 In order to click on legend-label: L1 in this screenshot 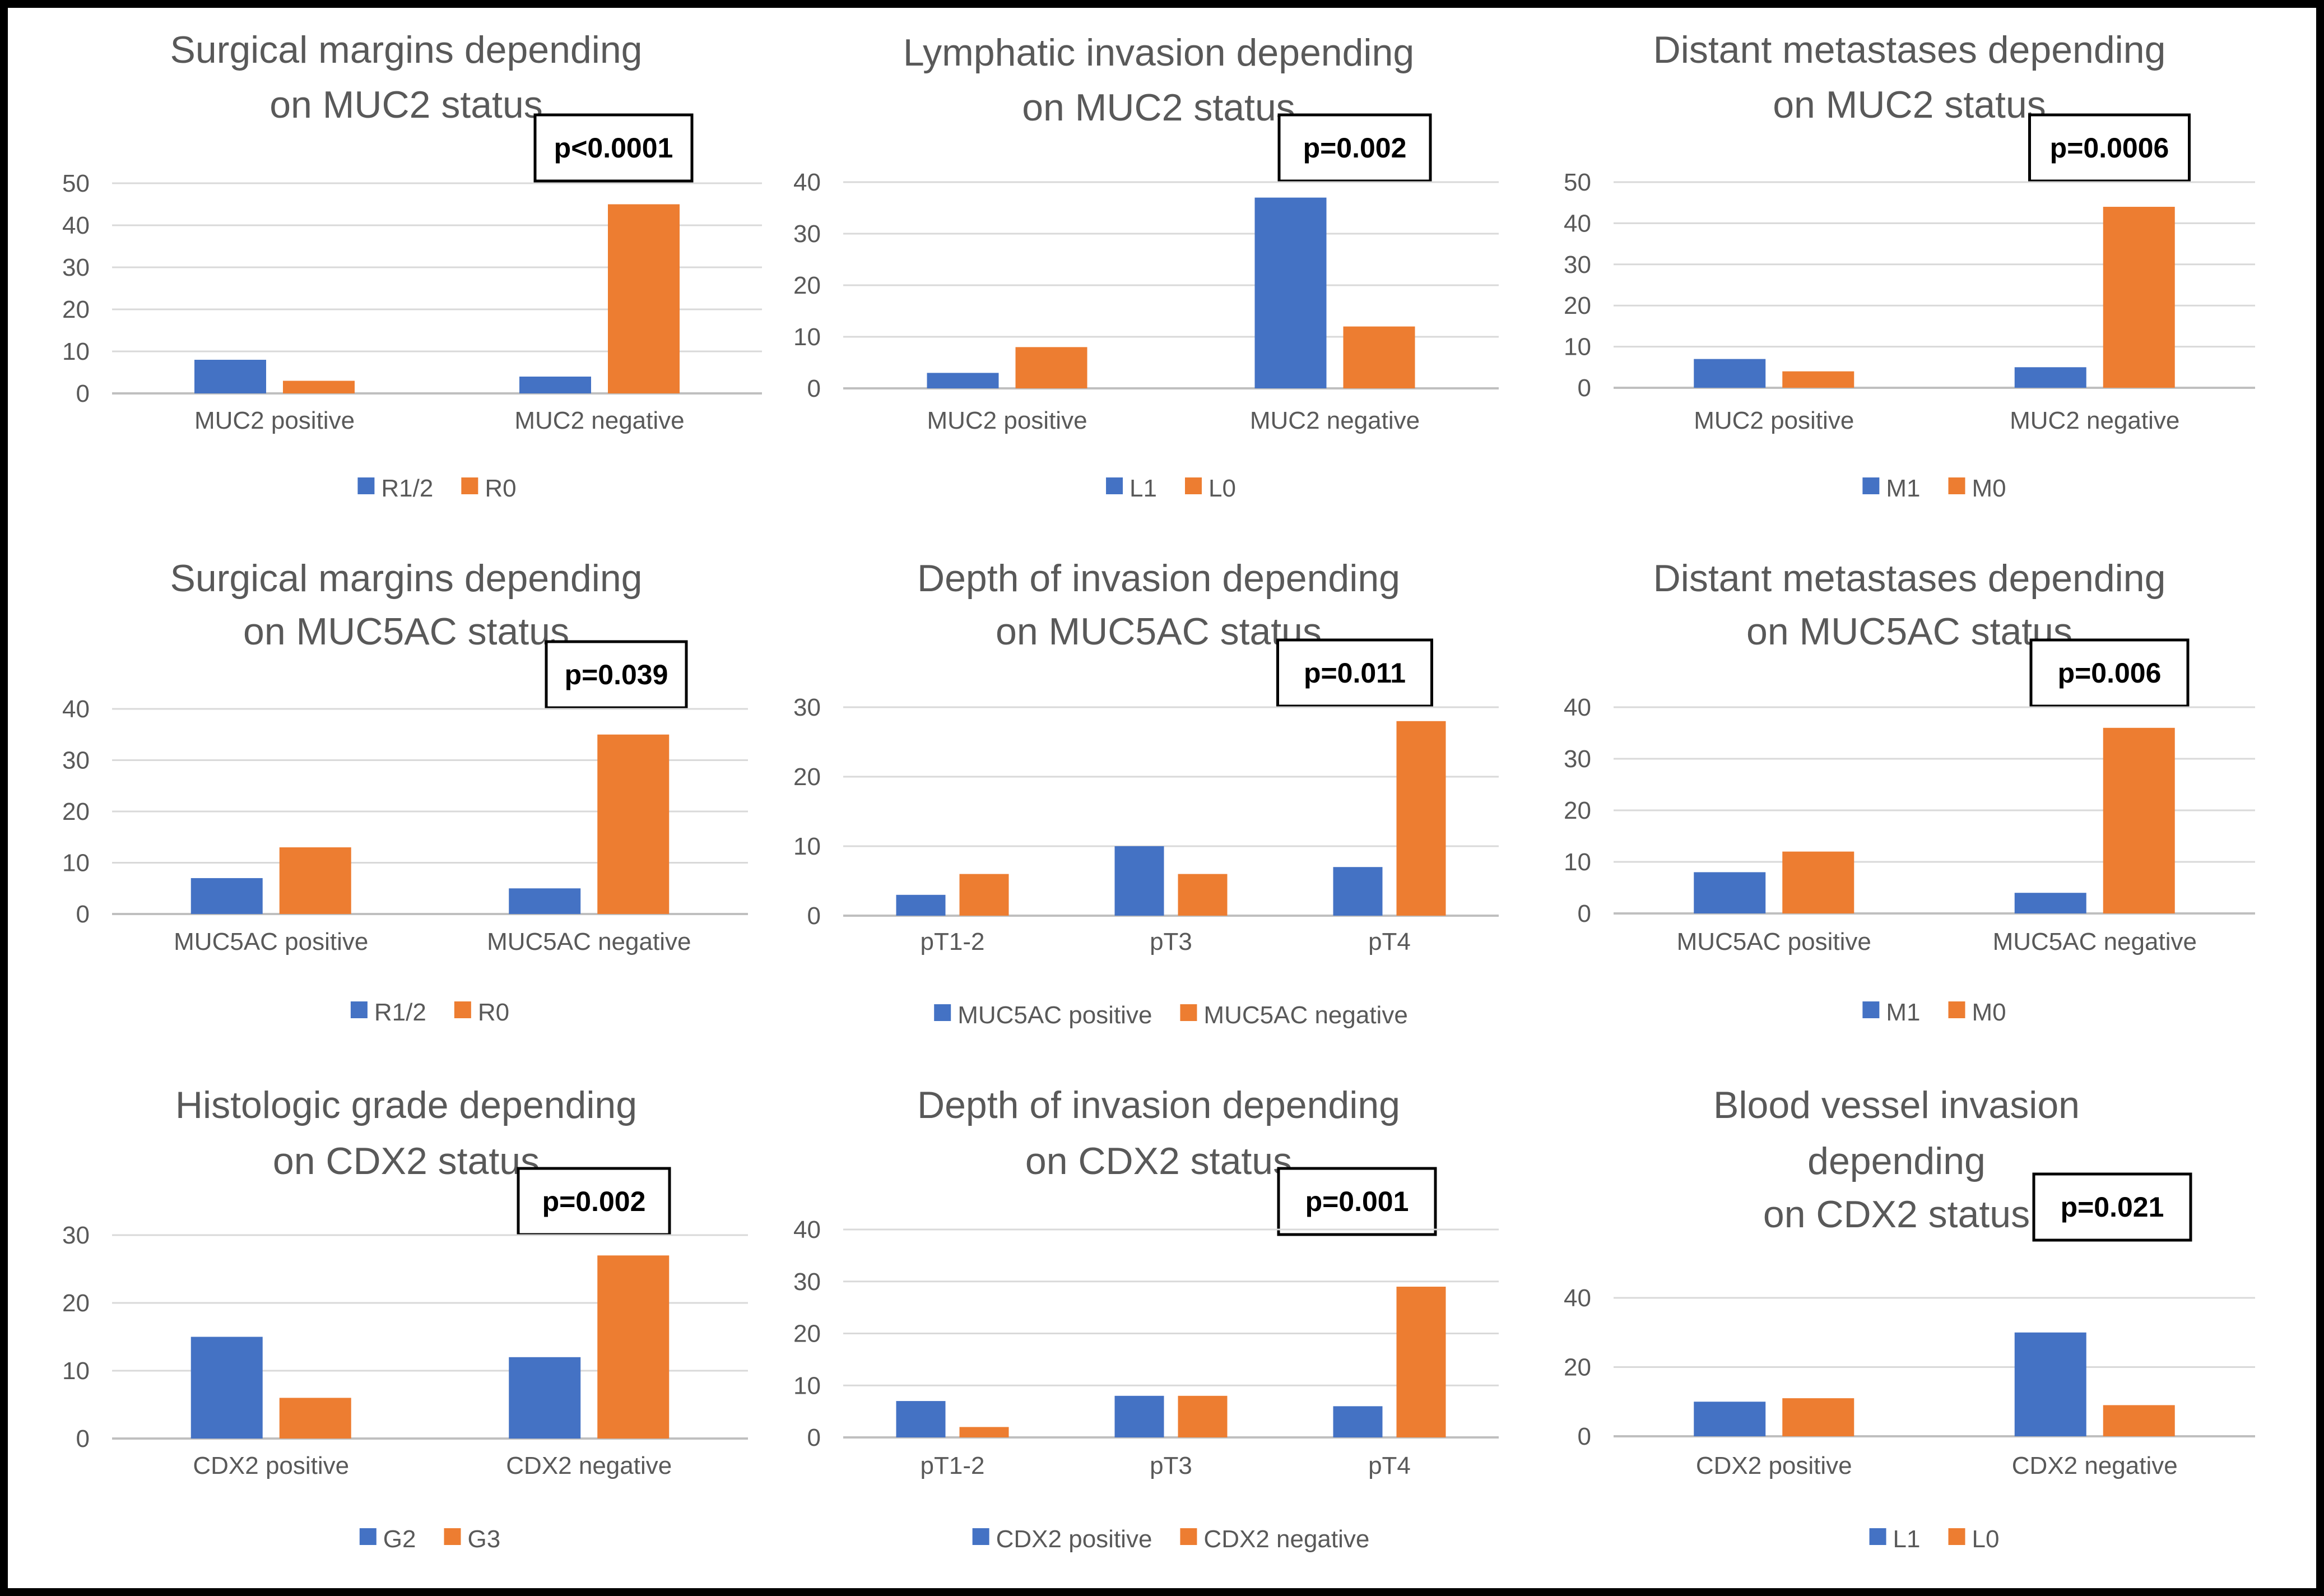, I will do `click(1143, 488)`.